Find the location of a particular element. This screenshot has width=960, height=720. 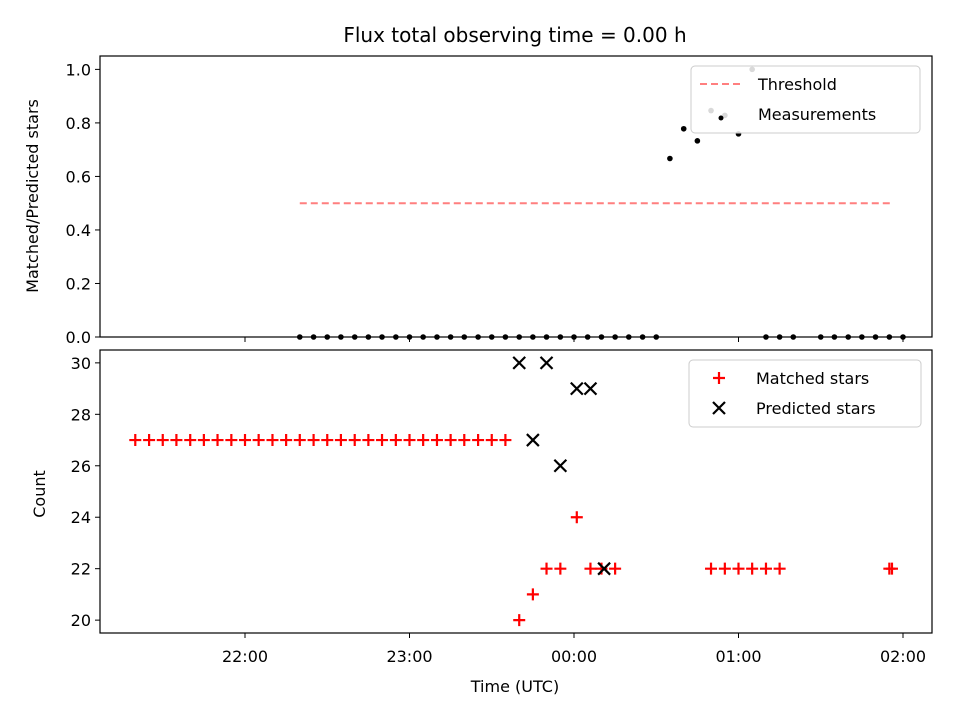

top-y-tick-label: 0.4 is located at coordinates (78, 230).